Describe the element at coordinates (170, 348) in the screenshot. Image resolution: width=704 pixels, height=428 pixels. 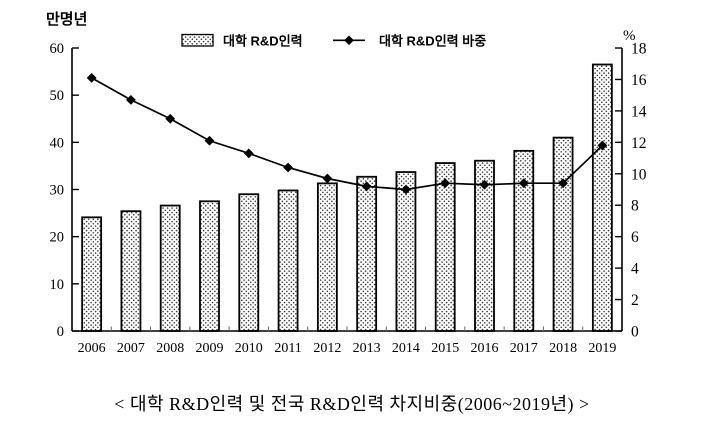
I see `x-axis-label-2008: 2008` at that location.